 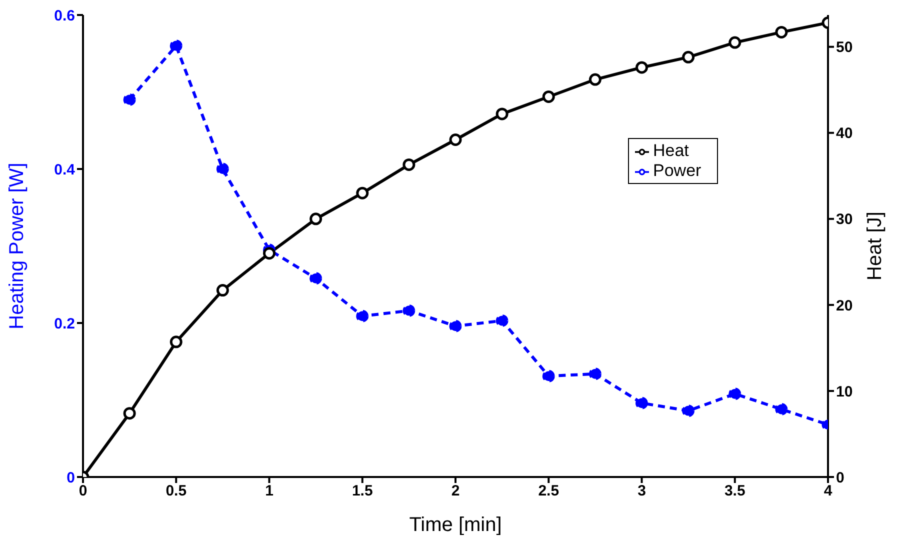 What do you see at coordinates (362, 491) in the screenshot?
I see `x-tick-label: 1.5` at bounding box center [362, 491].